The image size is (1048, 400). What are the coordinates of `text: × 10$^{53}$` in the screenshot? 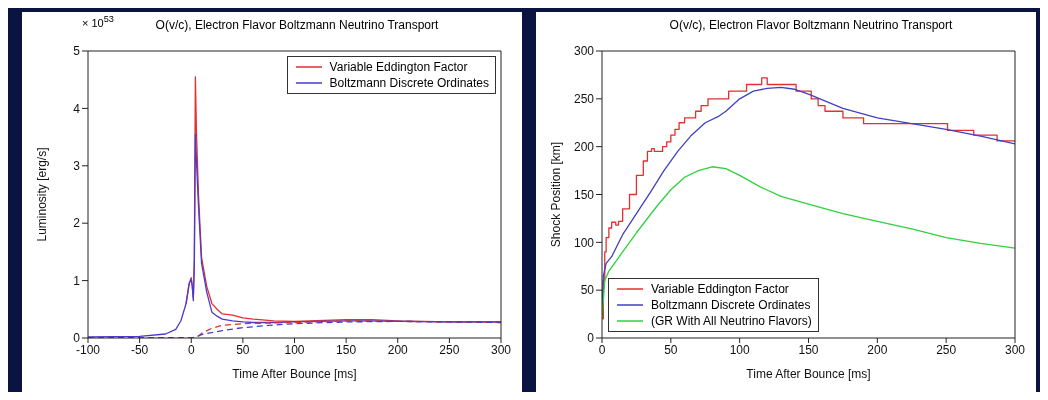 It's located at (98, 21).